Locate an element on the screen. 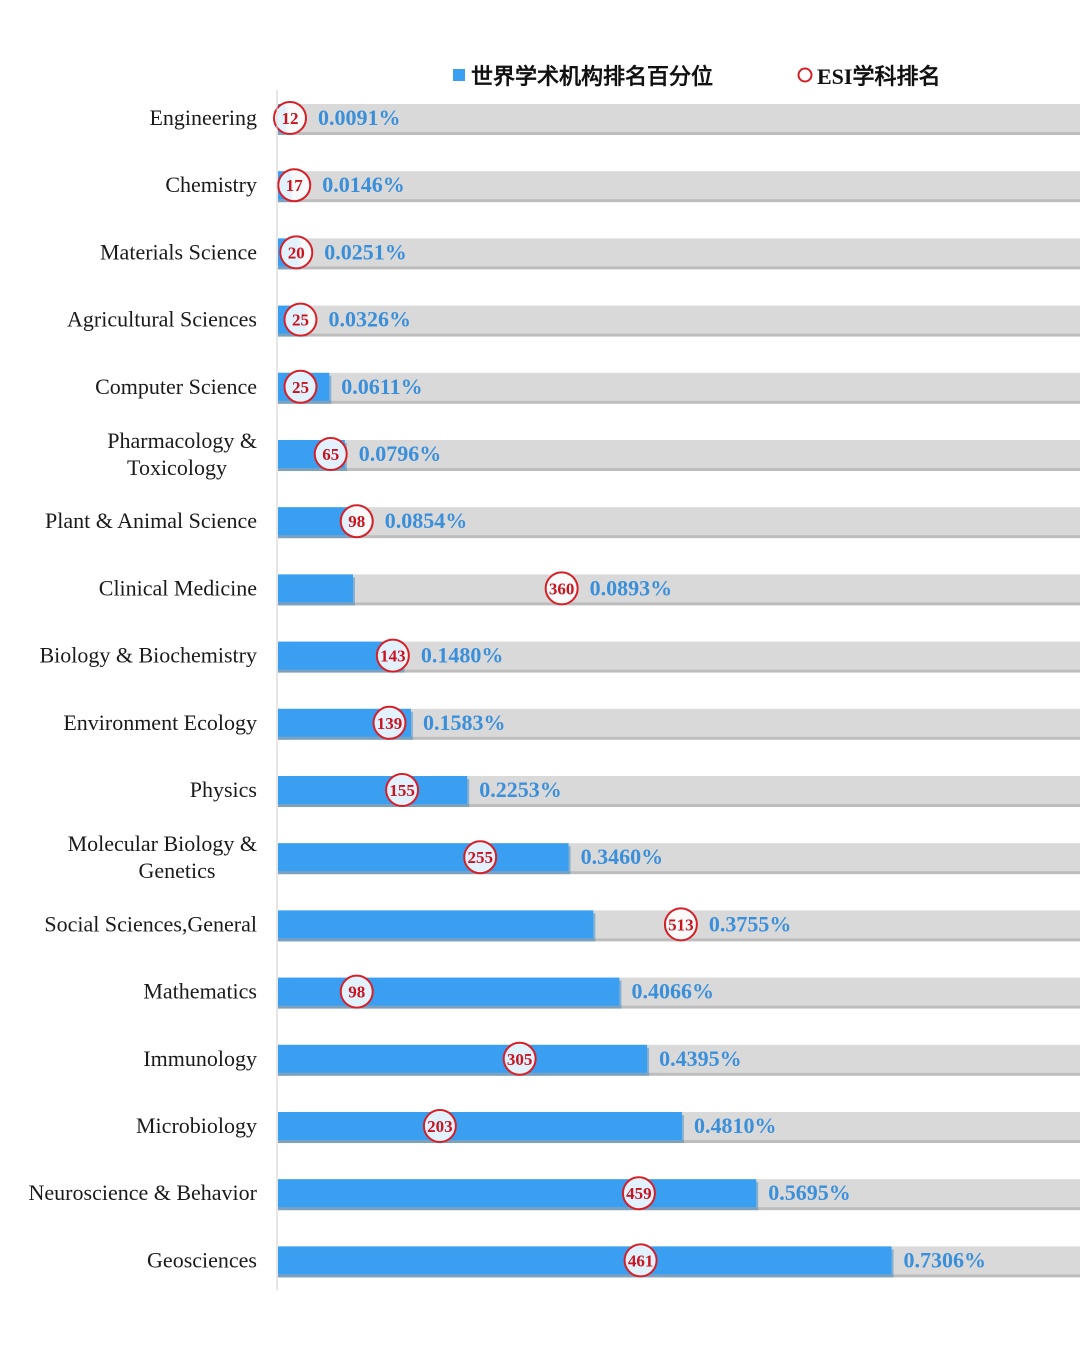 The height and width of the screenshot is (1350, 1080). category-row: Engineering 12 0.0091% is located at coordinates (614, 118).